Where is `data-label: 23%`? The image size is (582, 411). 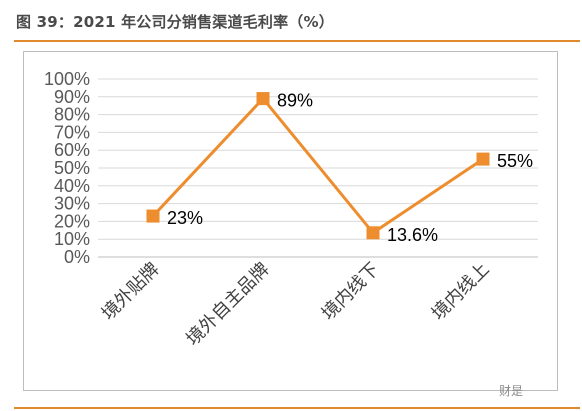 data-label: 23% is located at coordinates (185, 218).